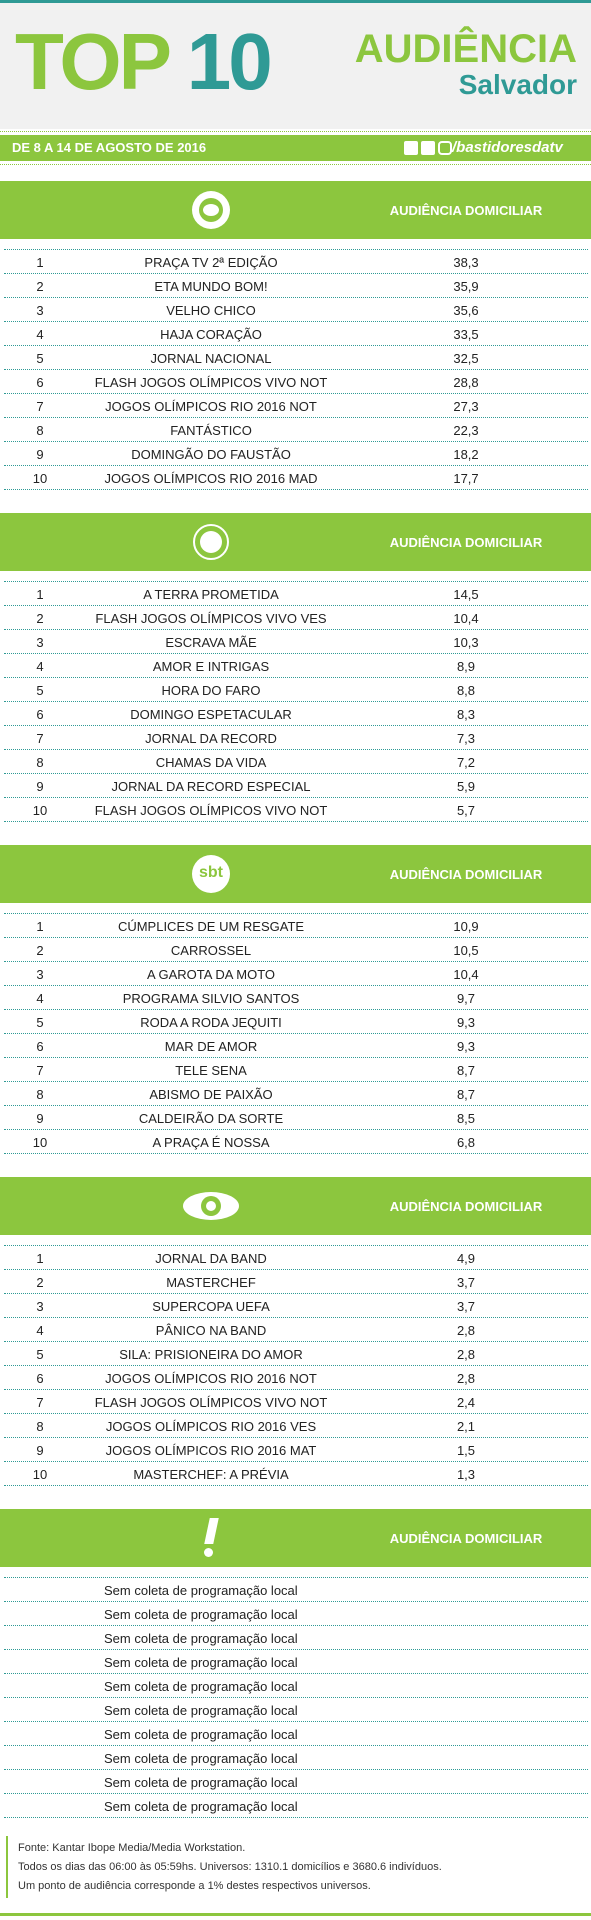 This screenshot has width=591, height=1920. Describe the element at coordinates (445, 148) in the screenshot. I see `instagram-icon` at that location.